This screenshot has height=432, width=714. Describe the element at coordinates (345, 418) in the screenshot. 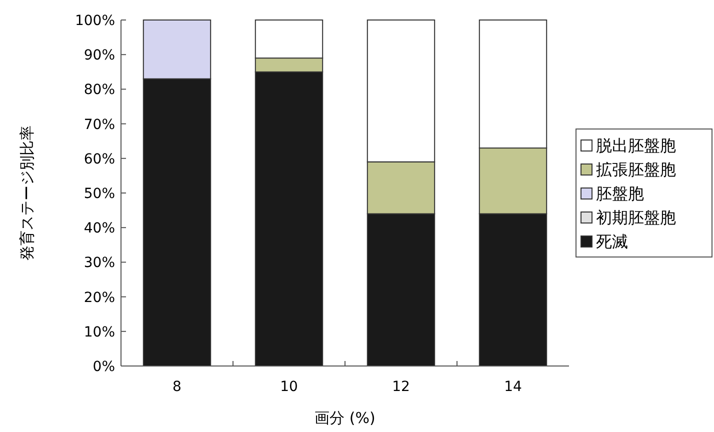

I see `x-axis-title: 画分 (%)` at that location.